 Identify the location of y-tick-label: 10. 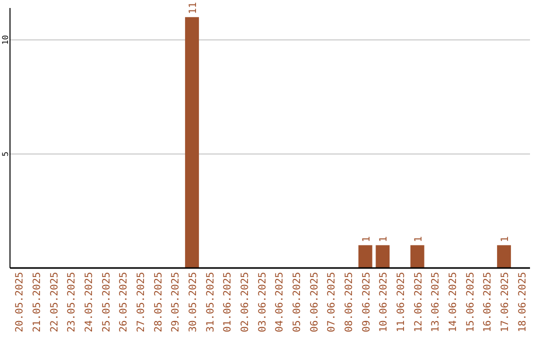
(5, 39).